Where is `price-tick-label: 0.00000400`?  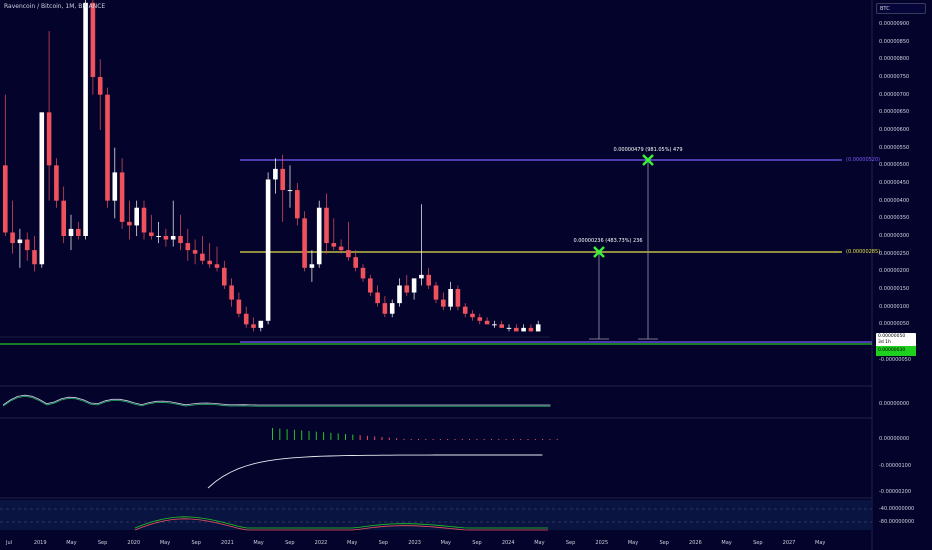
price-tick-label: 0.00000400 is located at coordinates (894, 200).